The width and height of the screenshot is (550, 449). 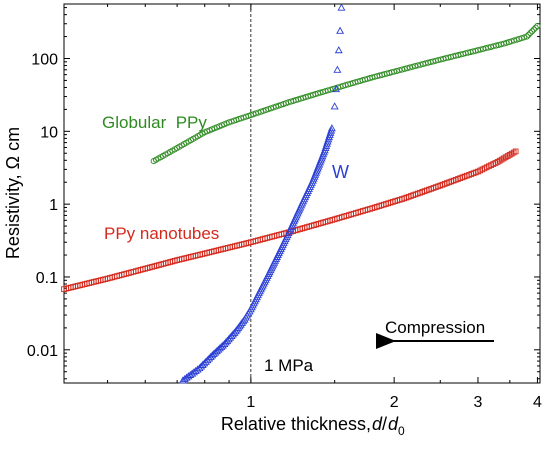 I want to click on data-point-square, so click(x=515, y=151).